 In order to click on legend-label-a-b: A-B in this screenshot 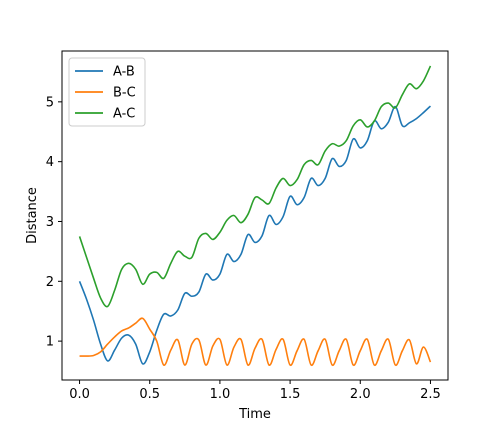, I will do `click(124, 72)`.